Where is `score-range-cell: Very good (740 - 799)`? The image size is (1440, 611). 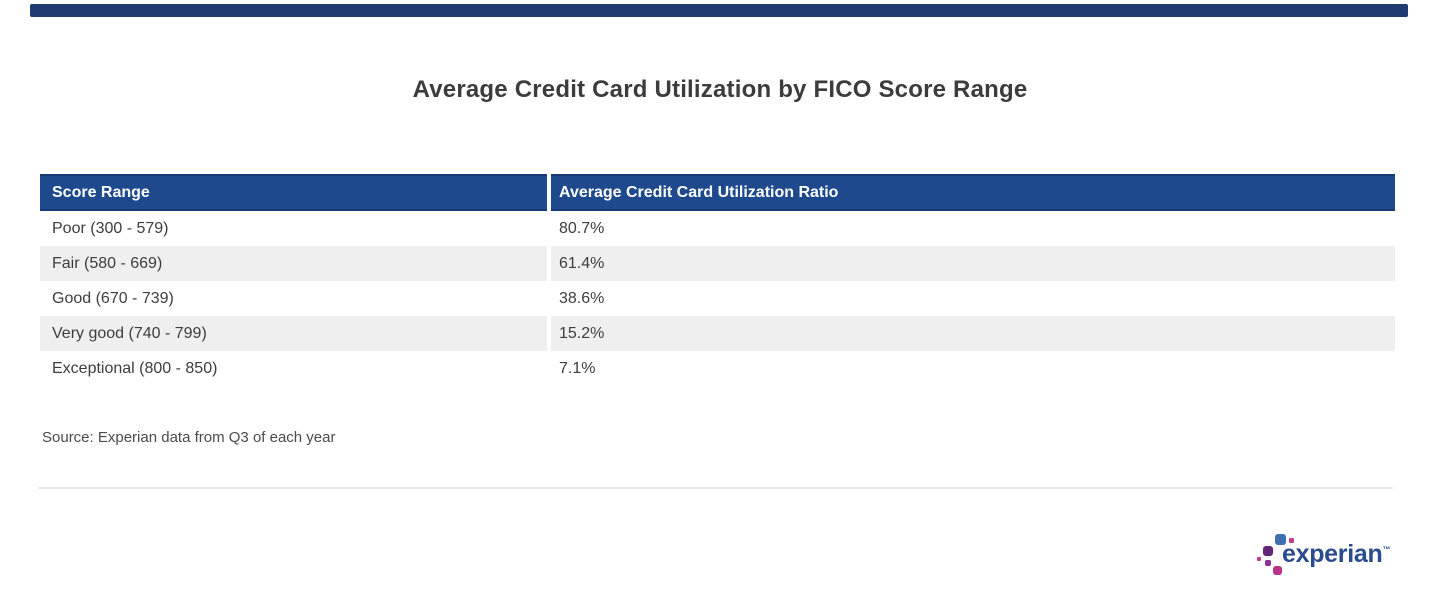
score-range-cell: Very good (740 - 799) is located at coordinates (294, 333).